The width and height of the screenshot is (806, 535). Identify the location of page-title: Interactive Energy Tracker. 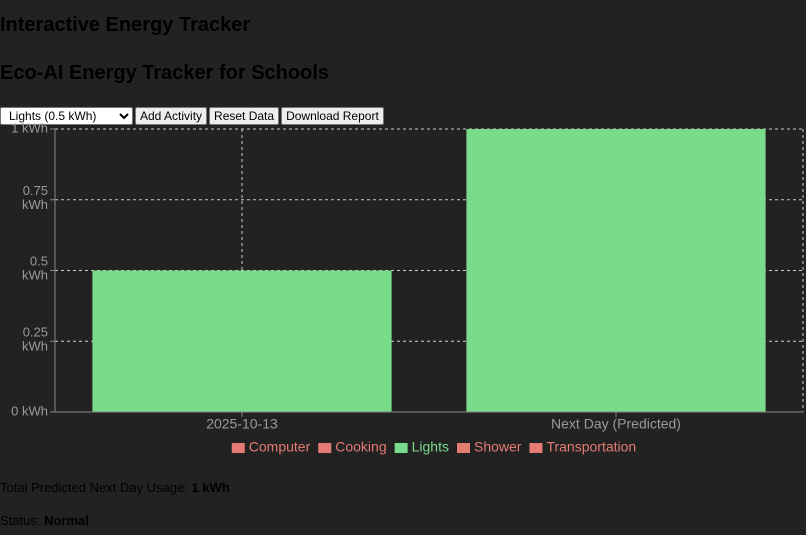
(125, 25).